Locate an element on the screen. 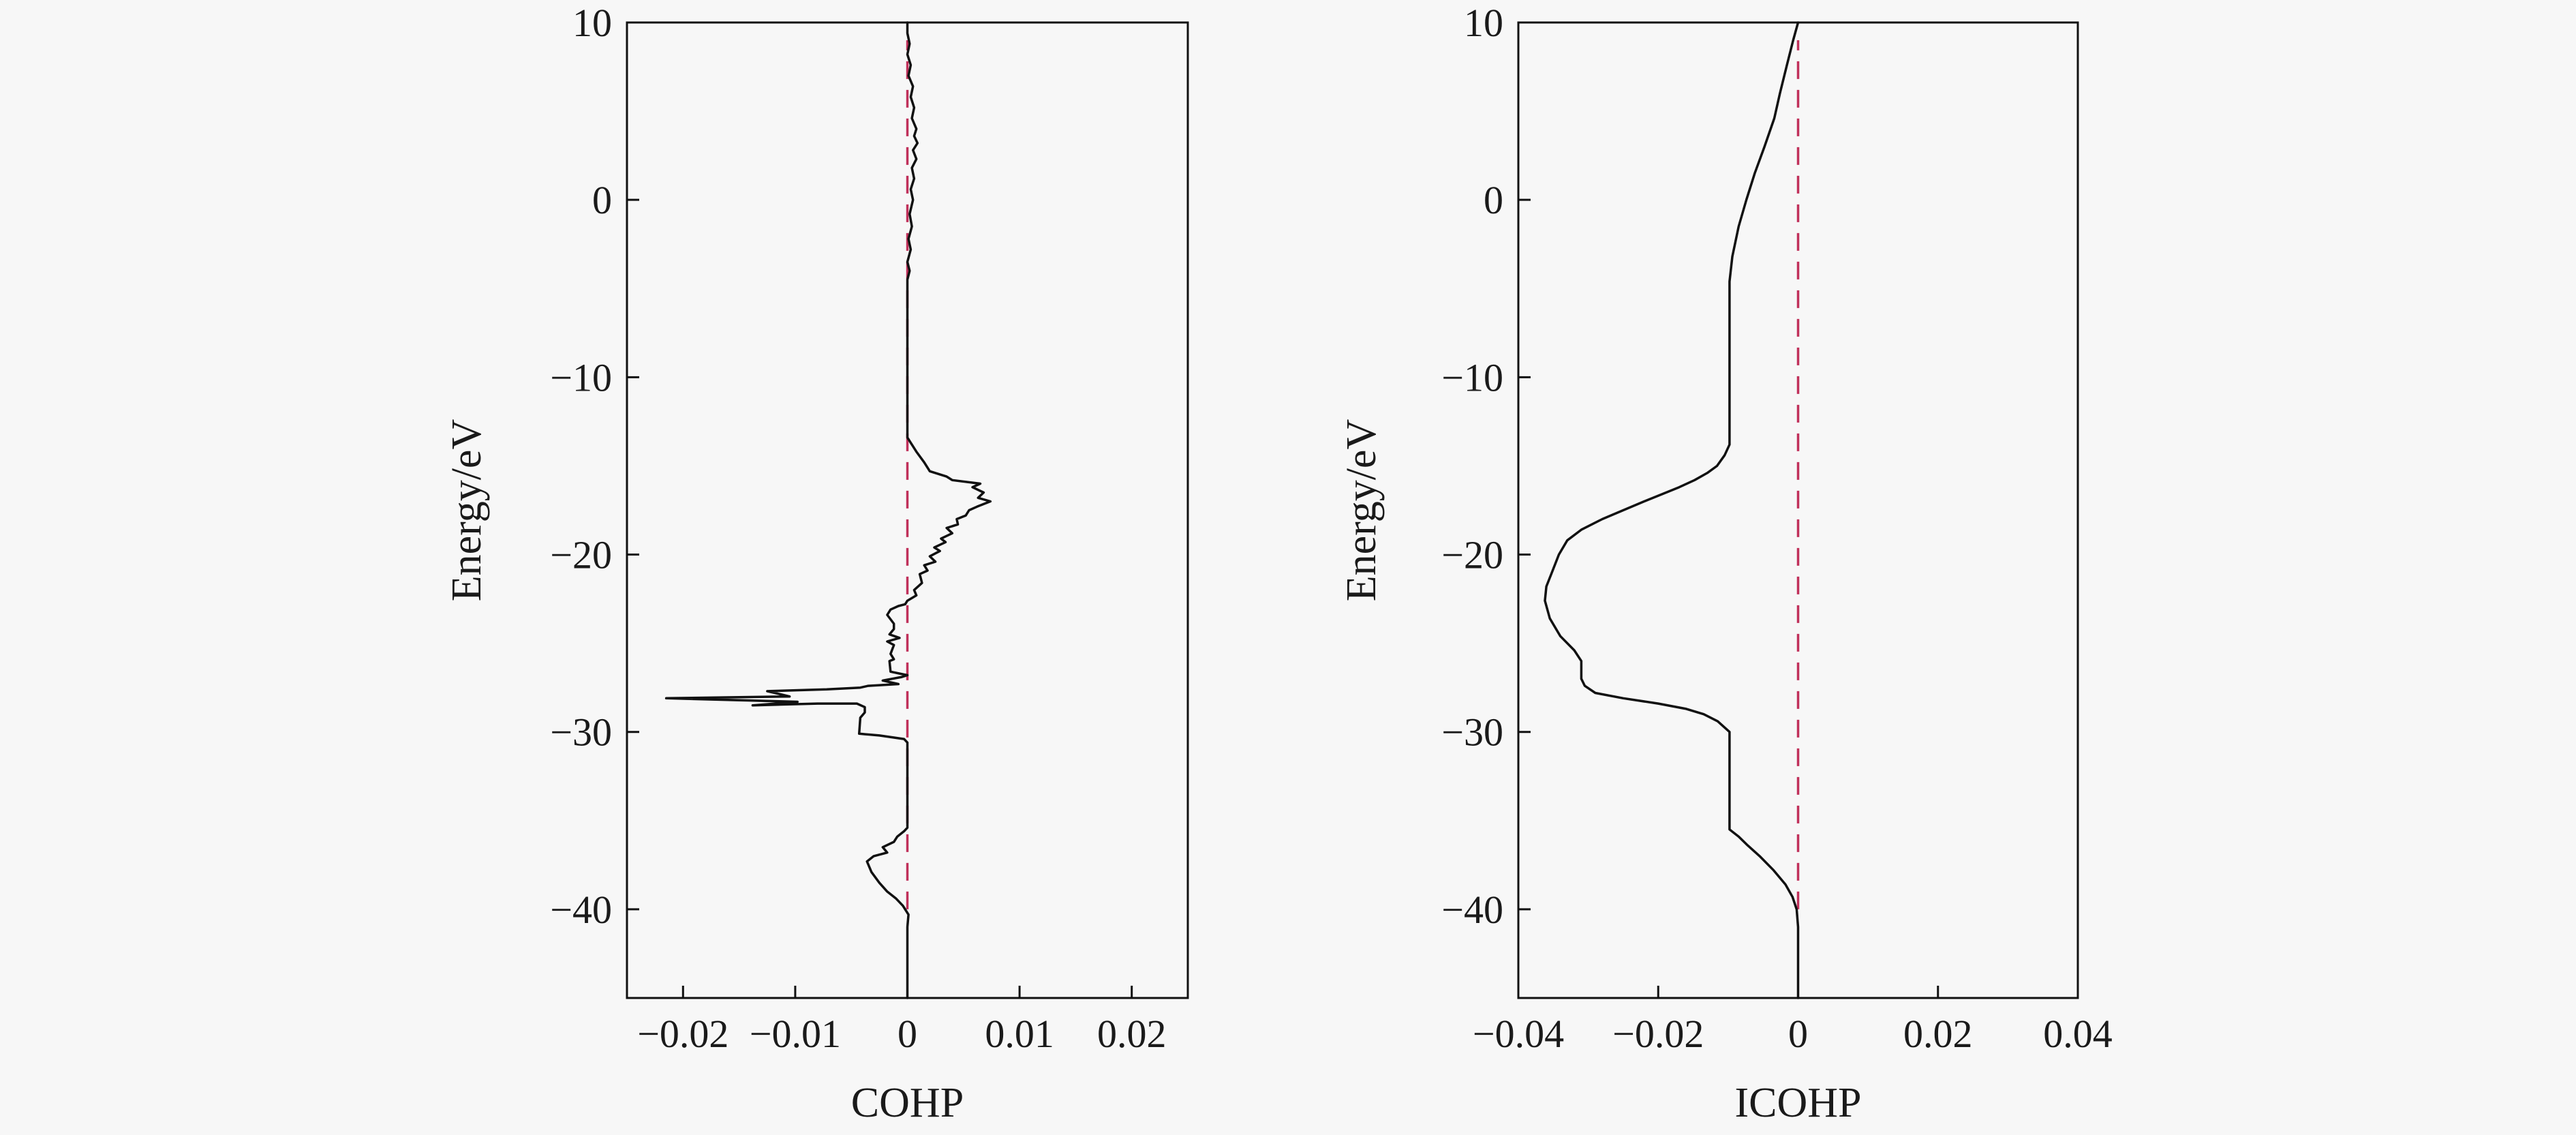  icohp-x-tick-label: 0.04 is located at coordinates (2078, 1034).